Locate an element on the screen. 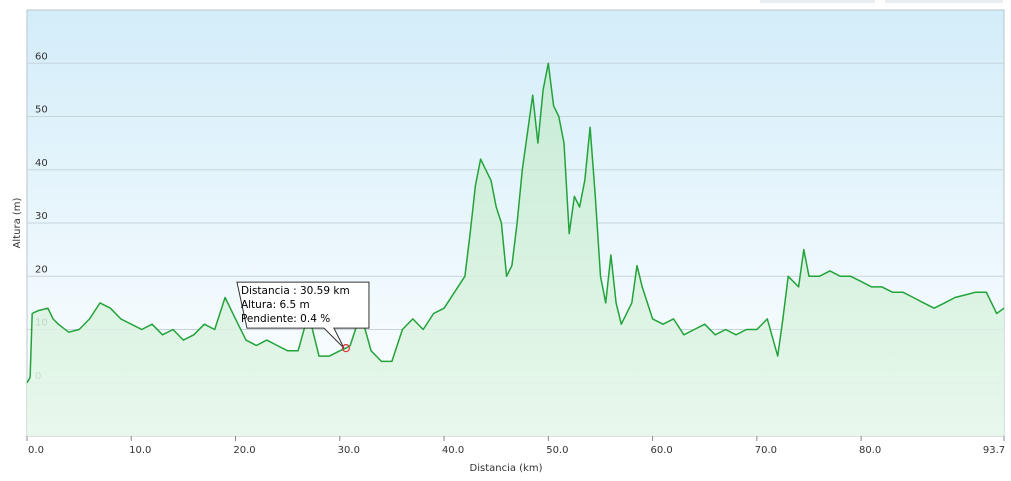  y-tick-label: 20 is located at coordinates (41, 269).